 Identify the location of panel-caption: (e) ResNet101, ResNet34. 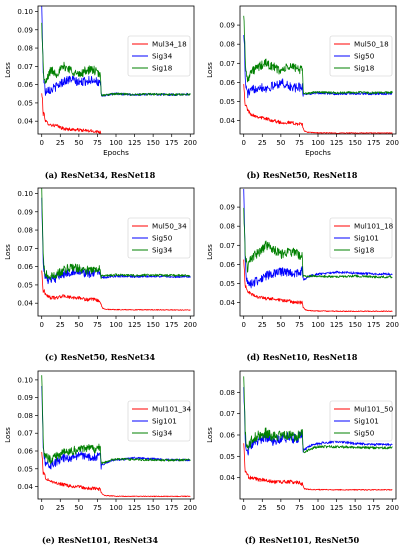
(100, 540).